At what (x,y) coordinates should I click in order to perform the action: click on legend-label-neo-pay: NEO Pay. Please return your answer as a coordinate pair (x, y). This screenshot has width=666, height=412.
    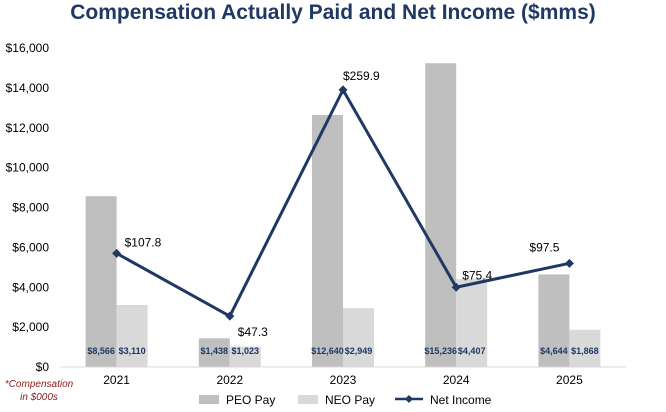
    Looking at the image, I should click on (350, 400).